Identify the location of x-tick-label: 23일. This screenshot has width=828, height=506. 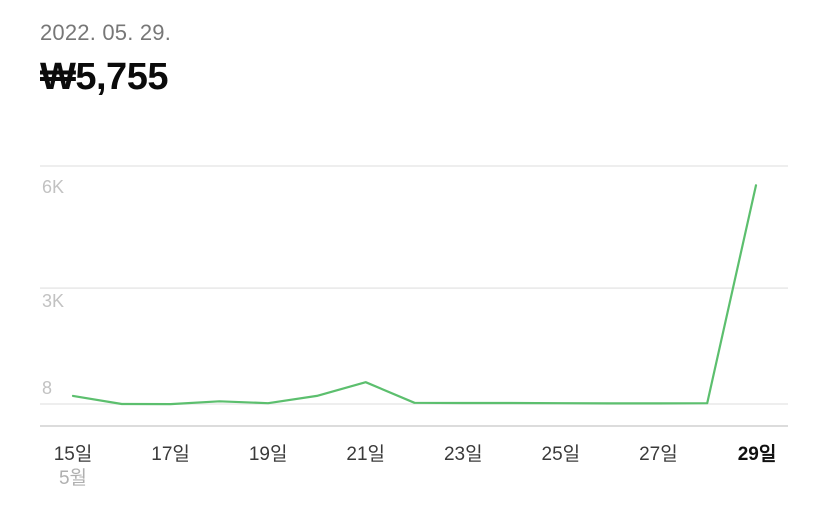
(463, 454).